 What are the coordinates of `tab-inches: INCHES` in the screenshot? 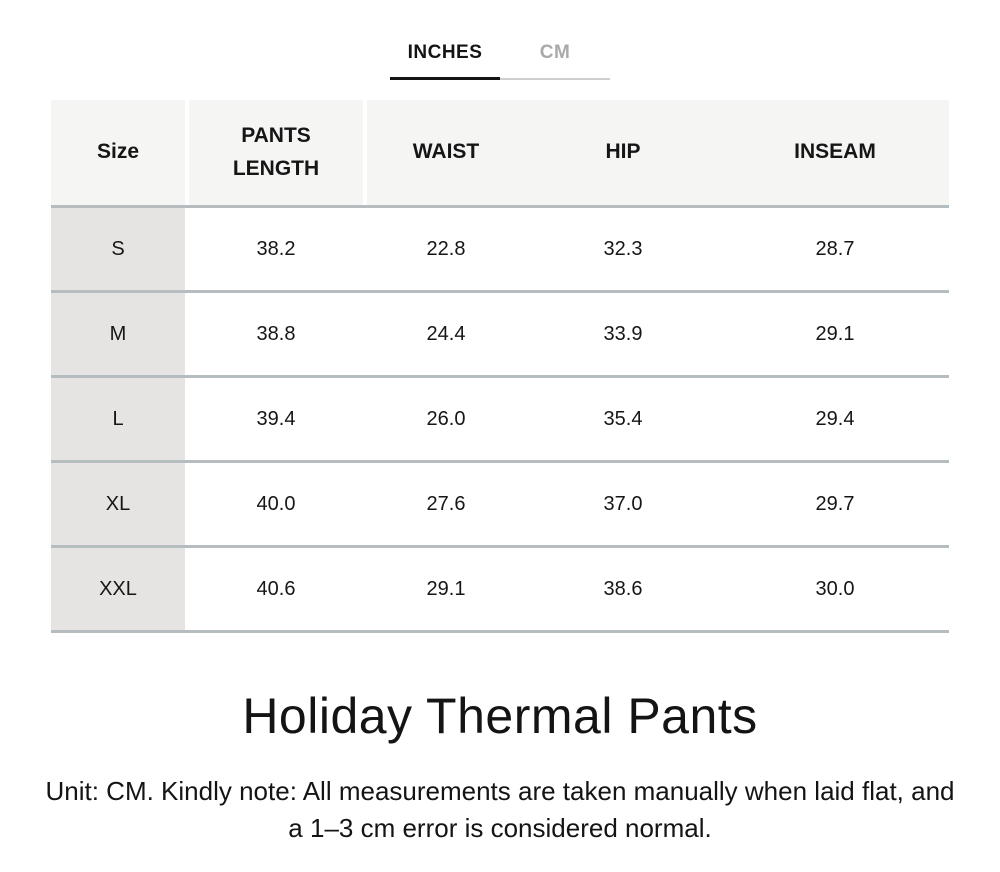 It's located at (445, 58).